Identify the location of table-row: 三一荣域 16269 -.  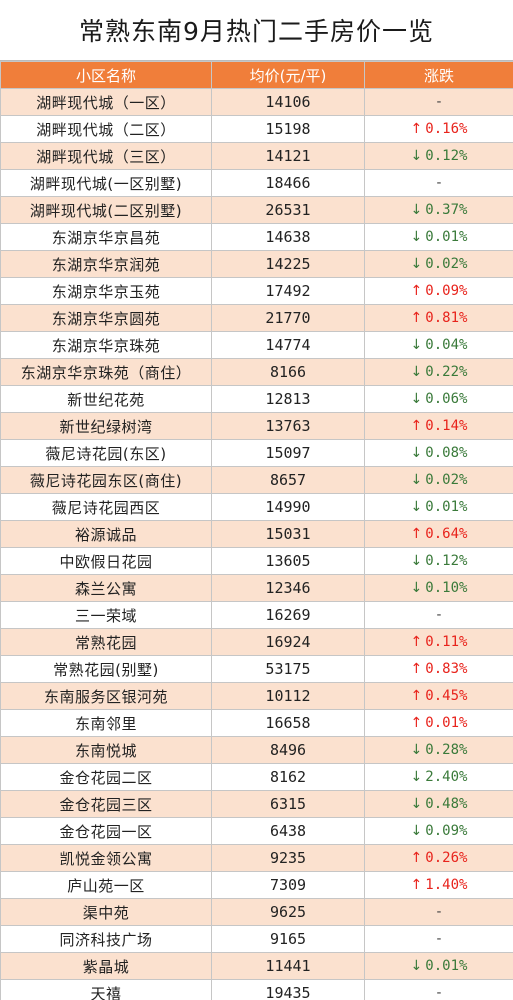
(256, 615).